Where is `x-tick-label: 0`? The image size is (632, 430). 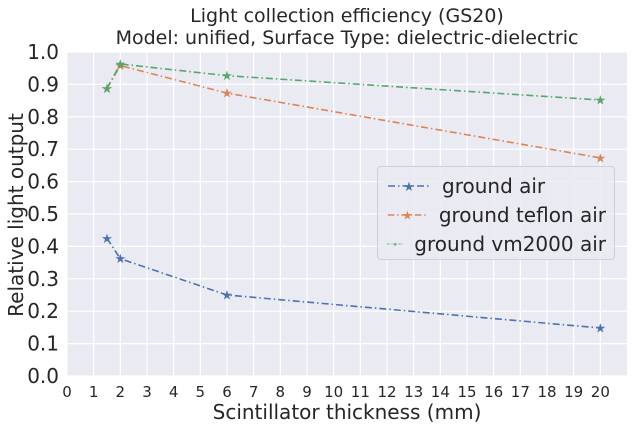
x-tick-label: 0 is located at coordinates (67, 392).